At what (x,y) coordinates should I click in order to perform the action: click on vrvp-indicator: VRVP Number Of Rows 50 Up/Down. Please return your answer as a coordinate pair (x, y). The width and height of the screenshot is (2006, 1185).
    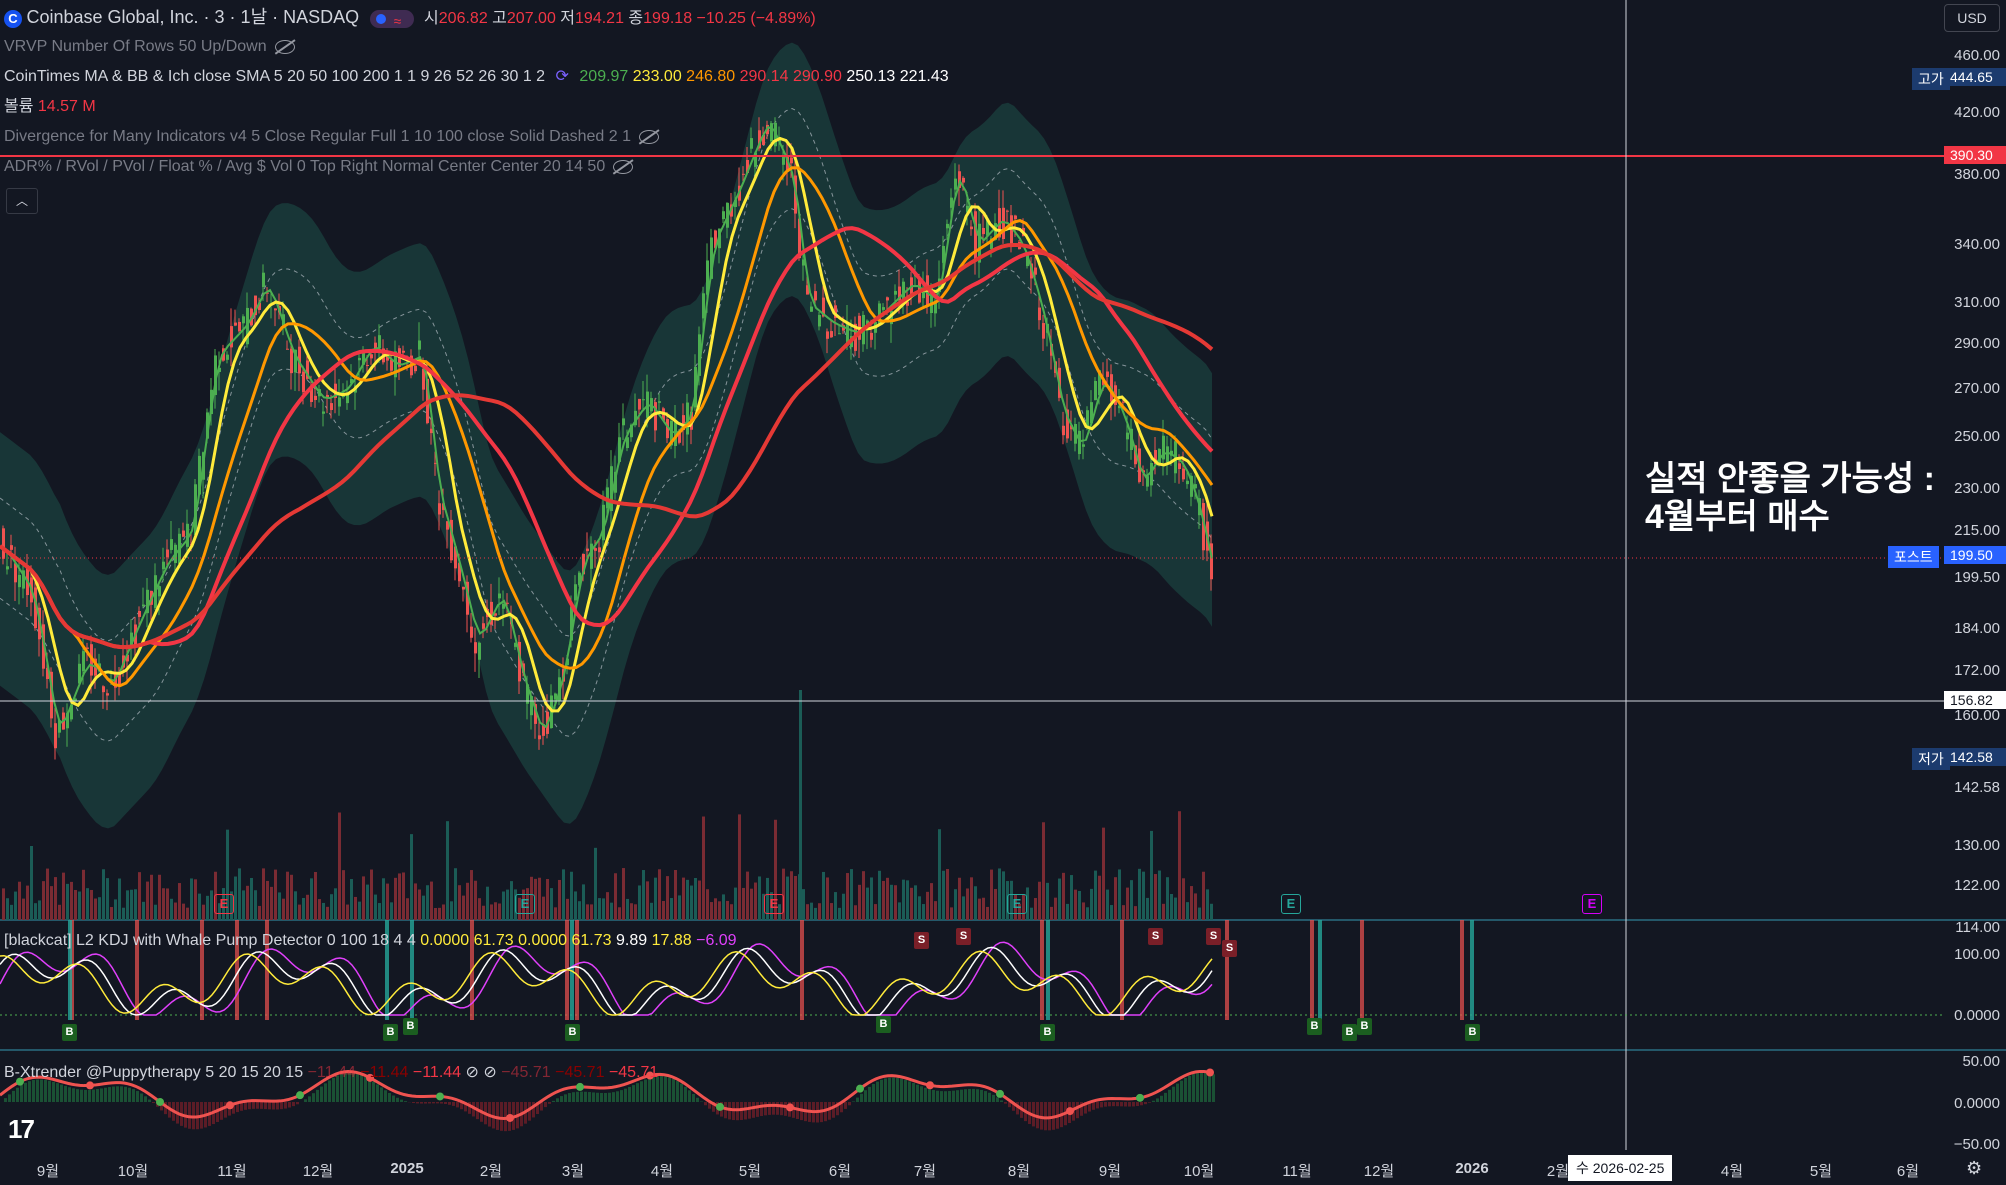
    Looking at the image, I should click on (149, 47).